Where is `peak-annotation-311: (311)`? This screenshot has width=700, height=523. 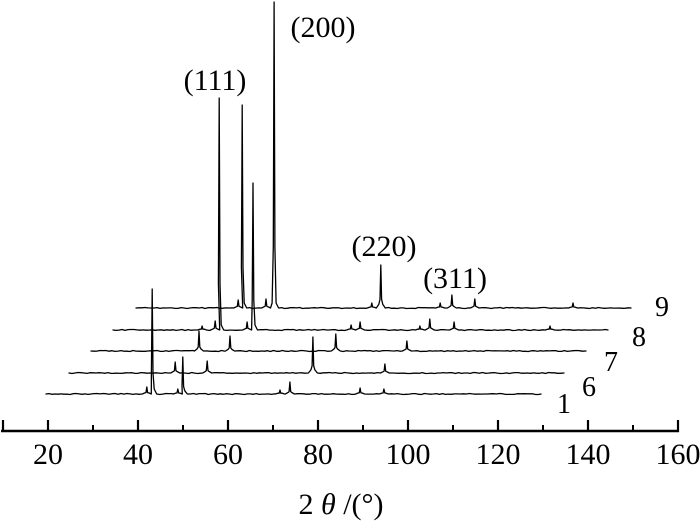 peak-annotation-311: (311) is located at coordinates (455, 278).